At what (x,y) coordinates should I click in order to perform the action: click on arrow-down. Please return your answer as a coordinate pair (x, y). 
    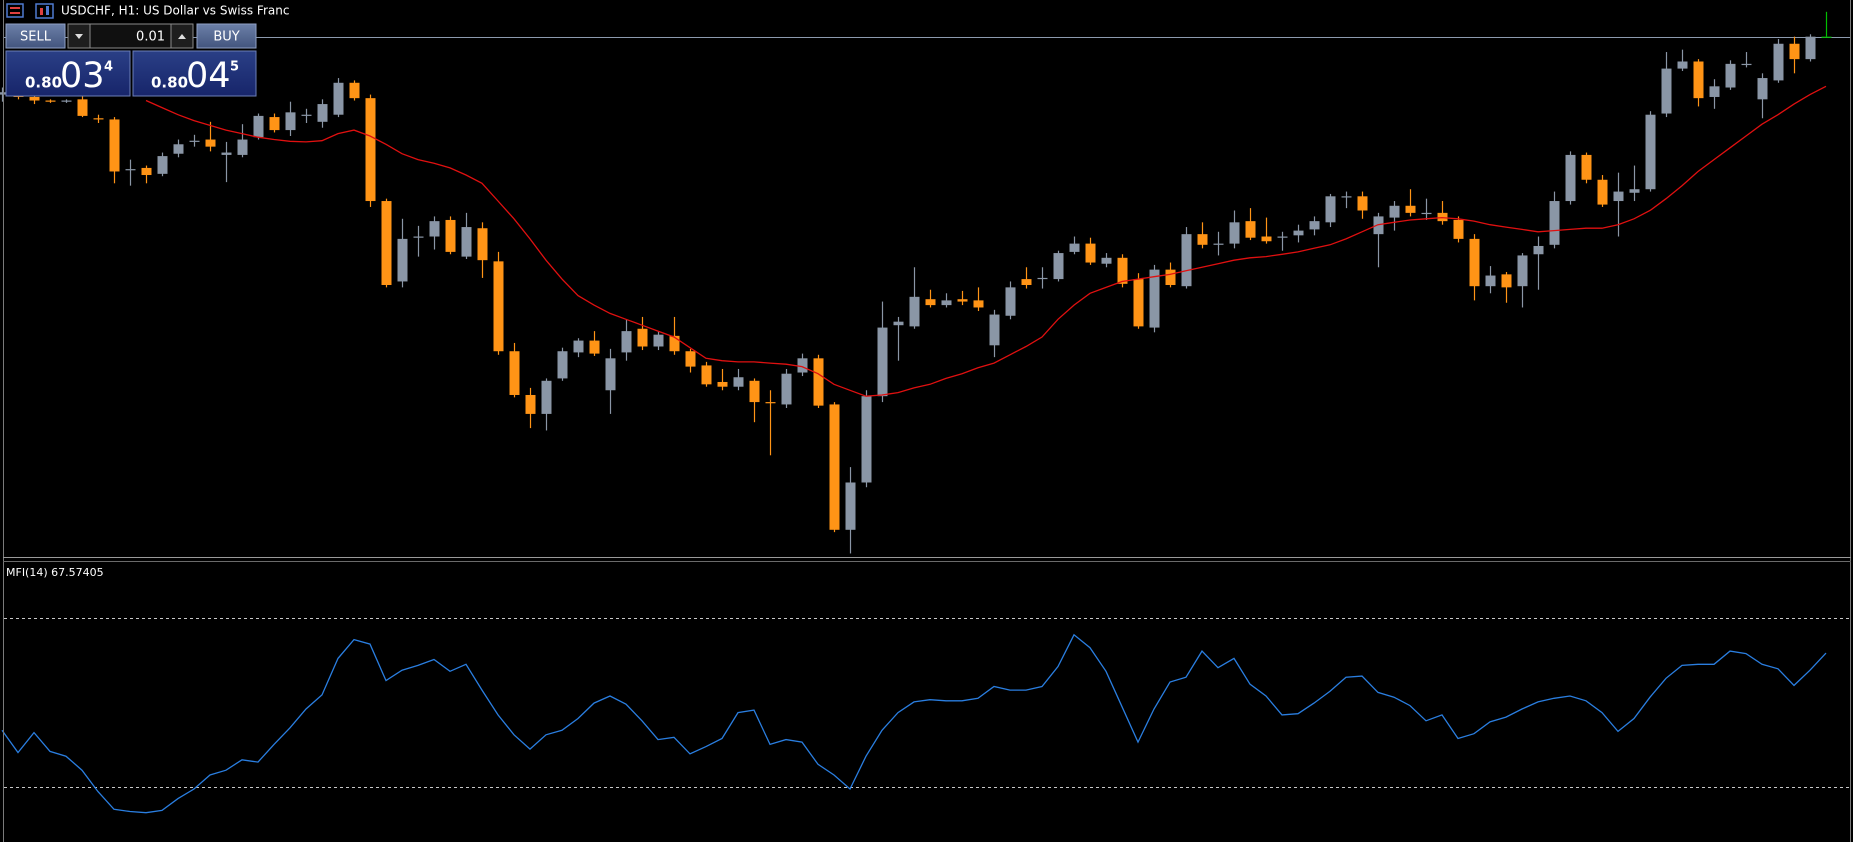
    Looking at the image, I should click on (79, 36).